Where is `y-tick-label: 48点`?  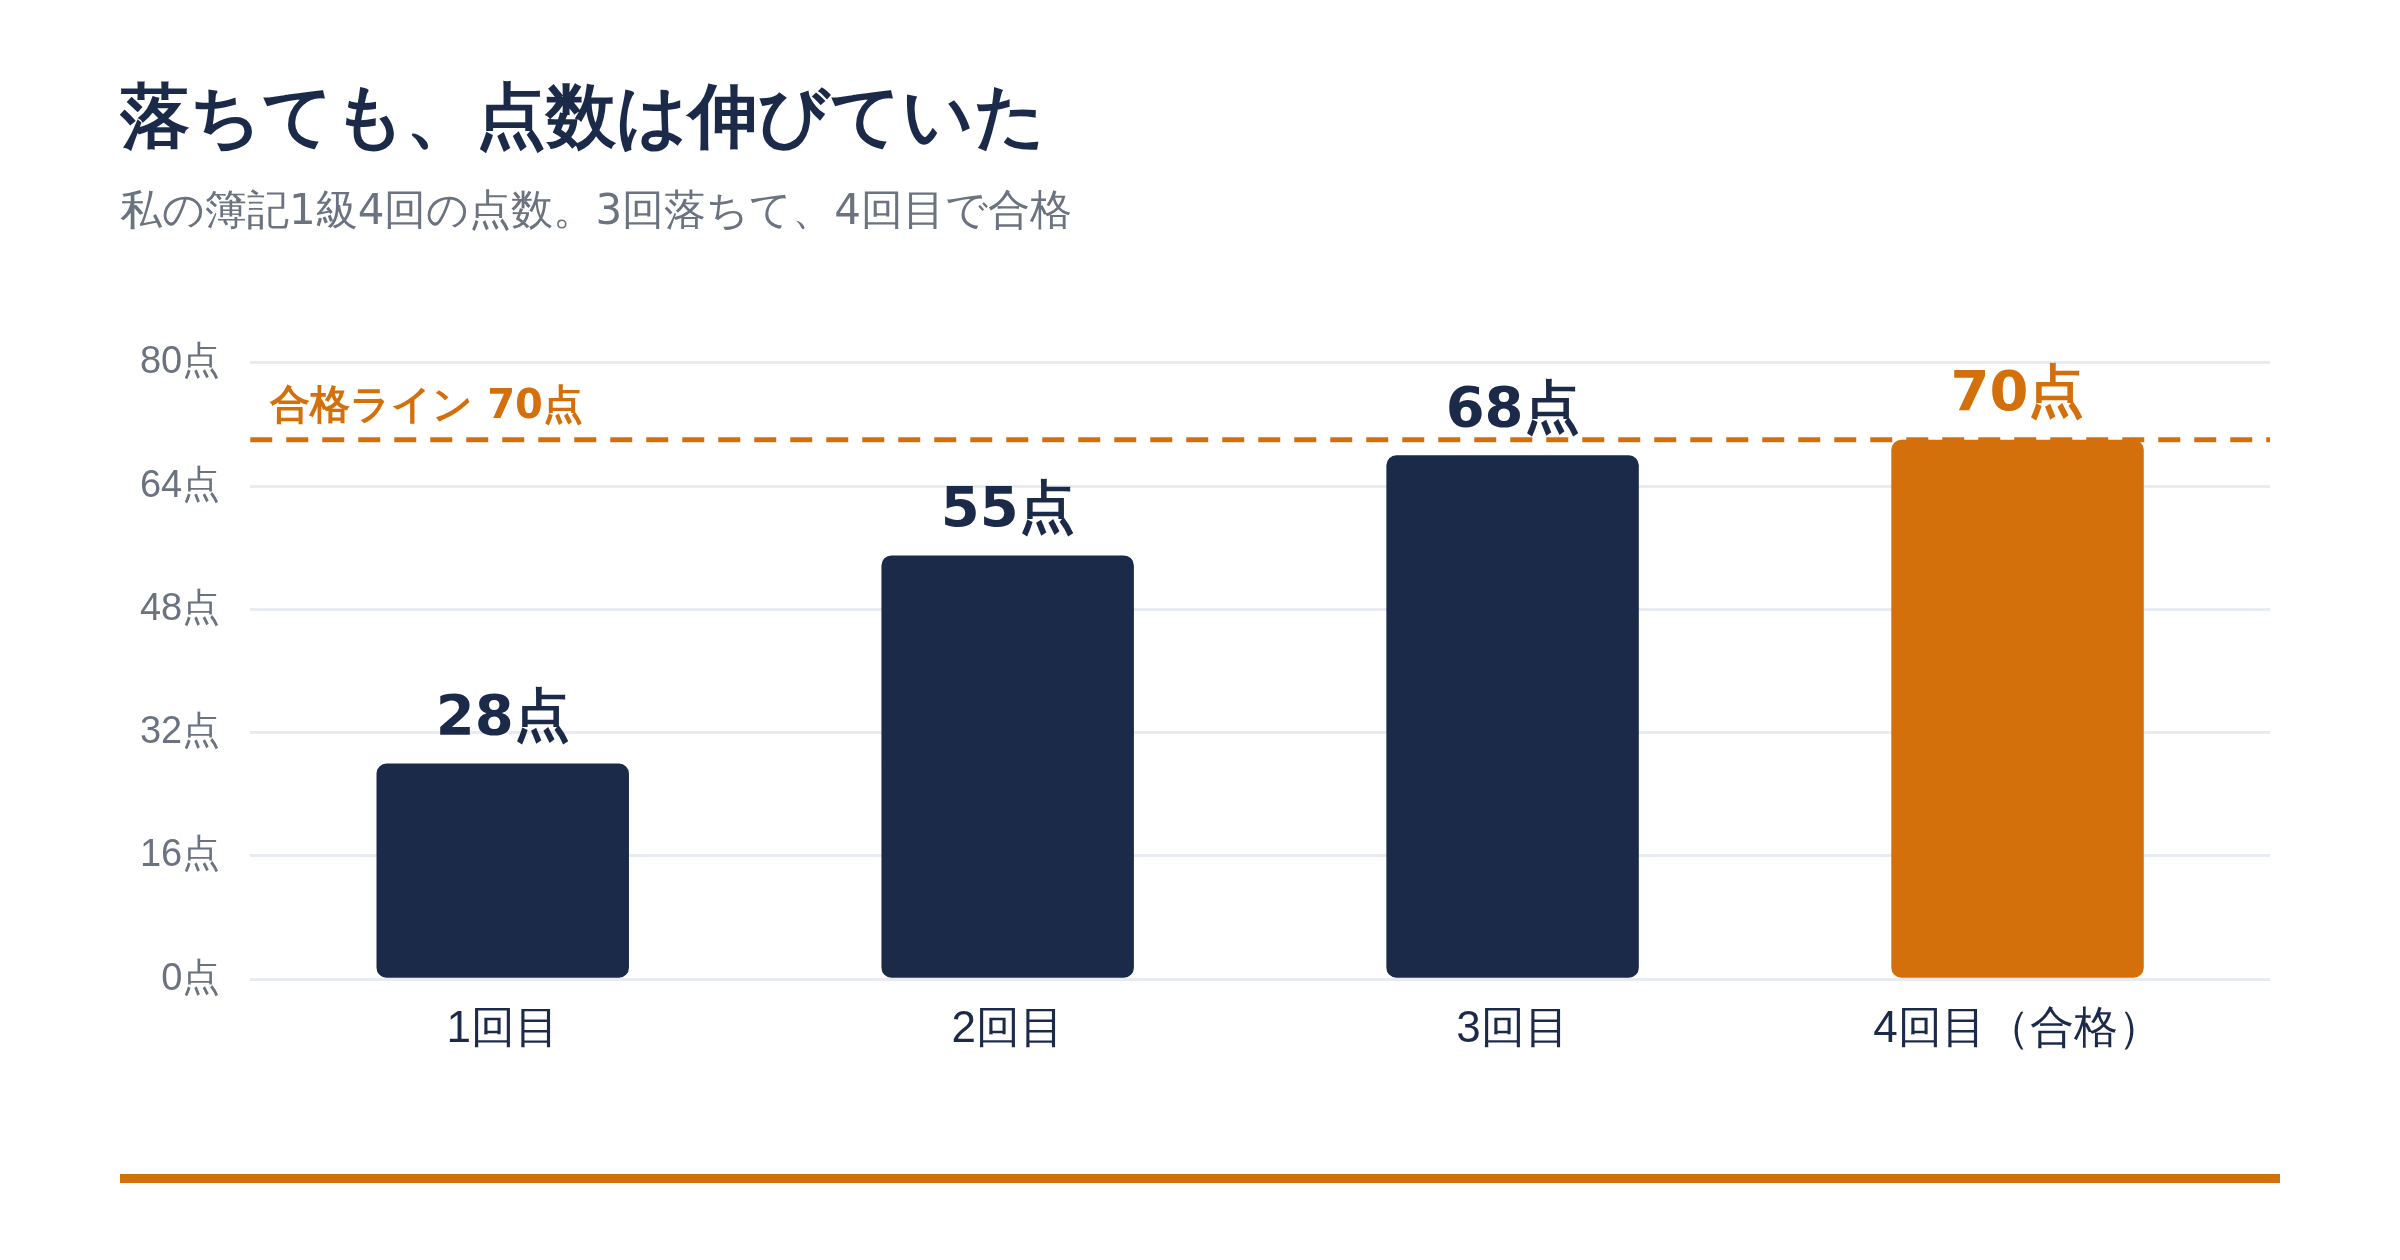
y-tick-label: 48点 is located at coordinates (180, 606).